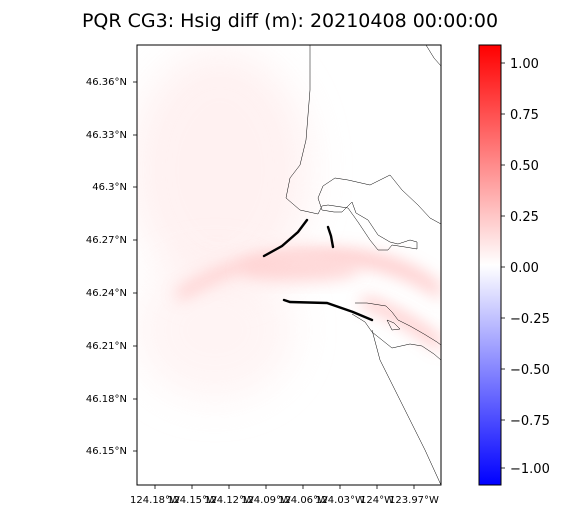 This screenshot has width=580, height=523. What do you see at coordinates (106, 82) in the screenshot?
I see `lat-tick-label: 46.36°N` at bounding box center [106, 82].